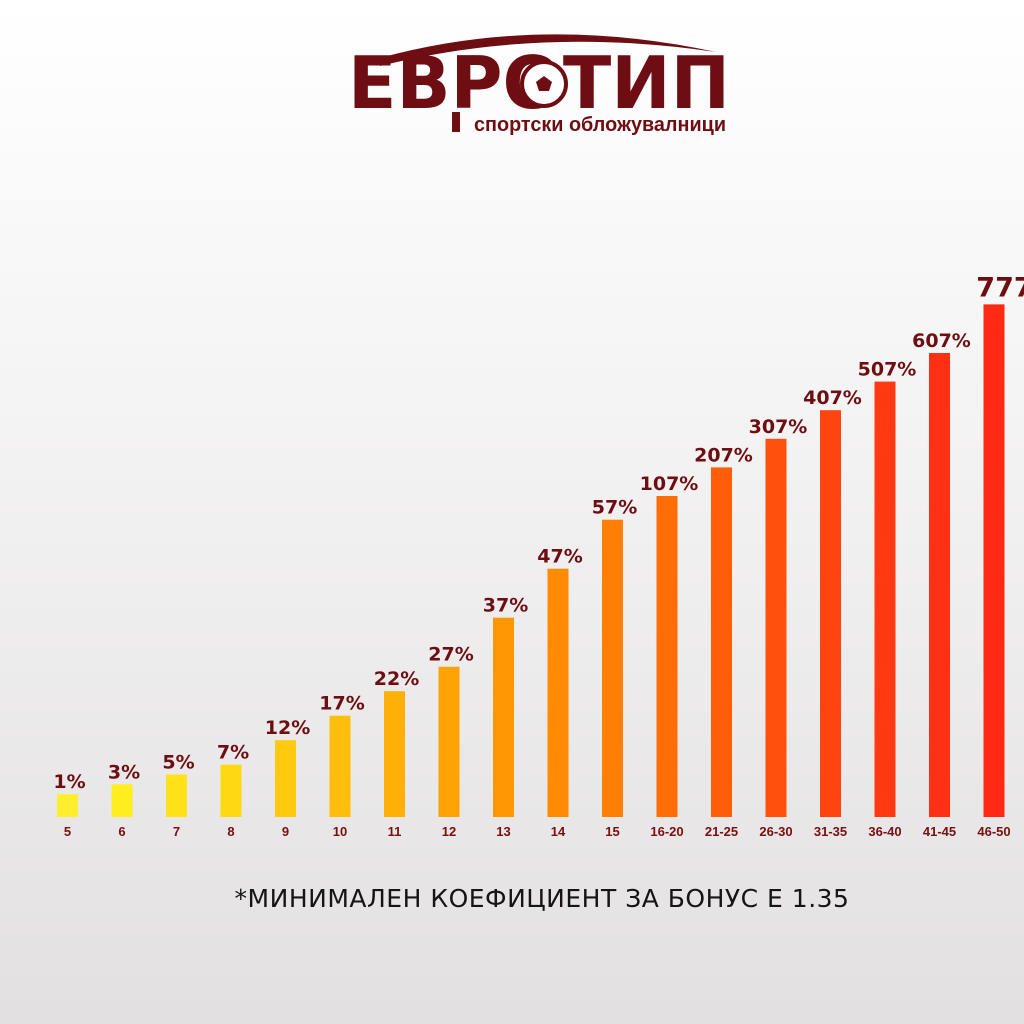 The height and width of the screenshot is (1024, 1024). I want to click on evrotip-logo: ЕВРОТИП спортски обложувалници, so click(539, 85).